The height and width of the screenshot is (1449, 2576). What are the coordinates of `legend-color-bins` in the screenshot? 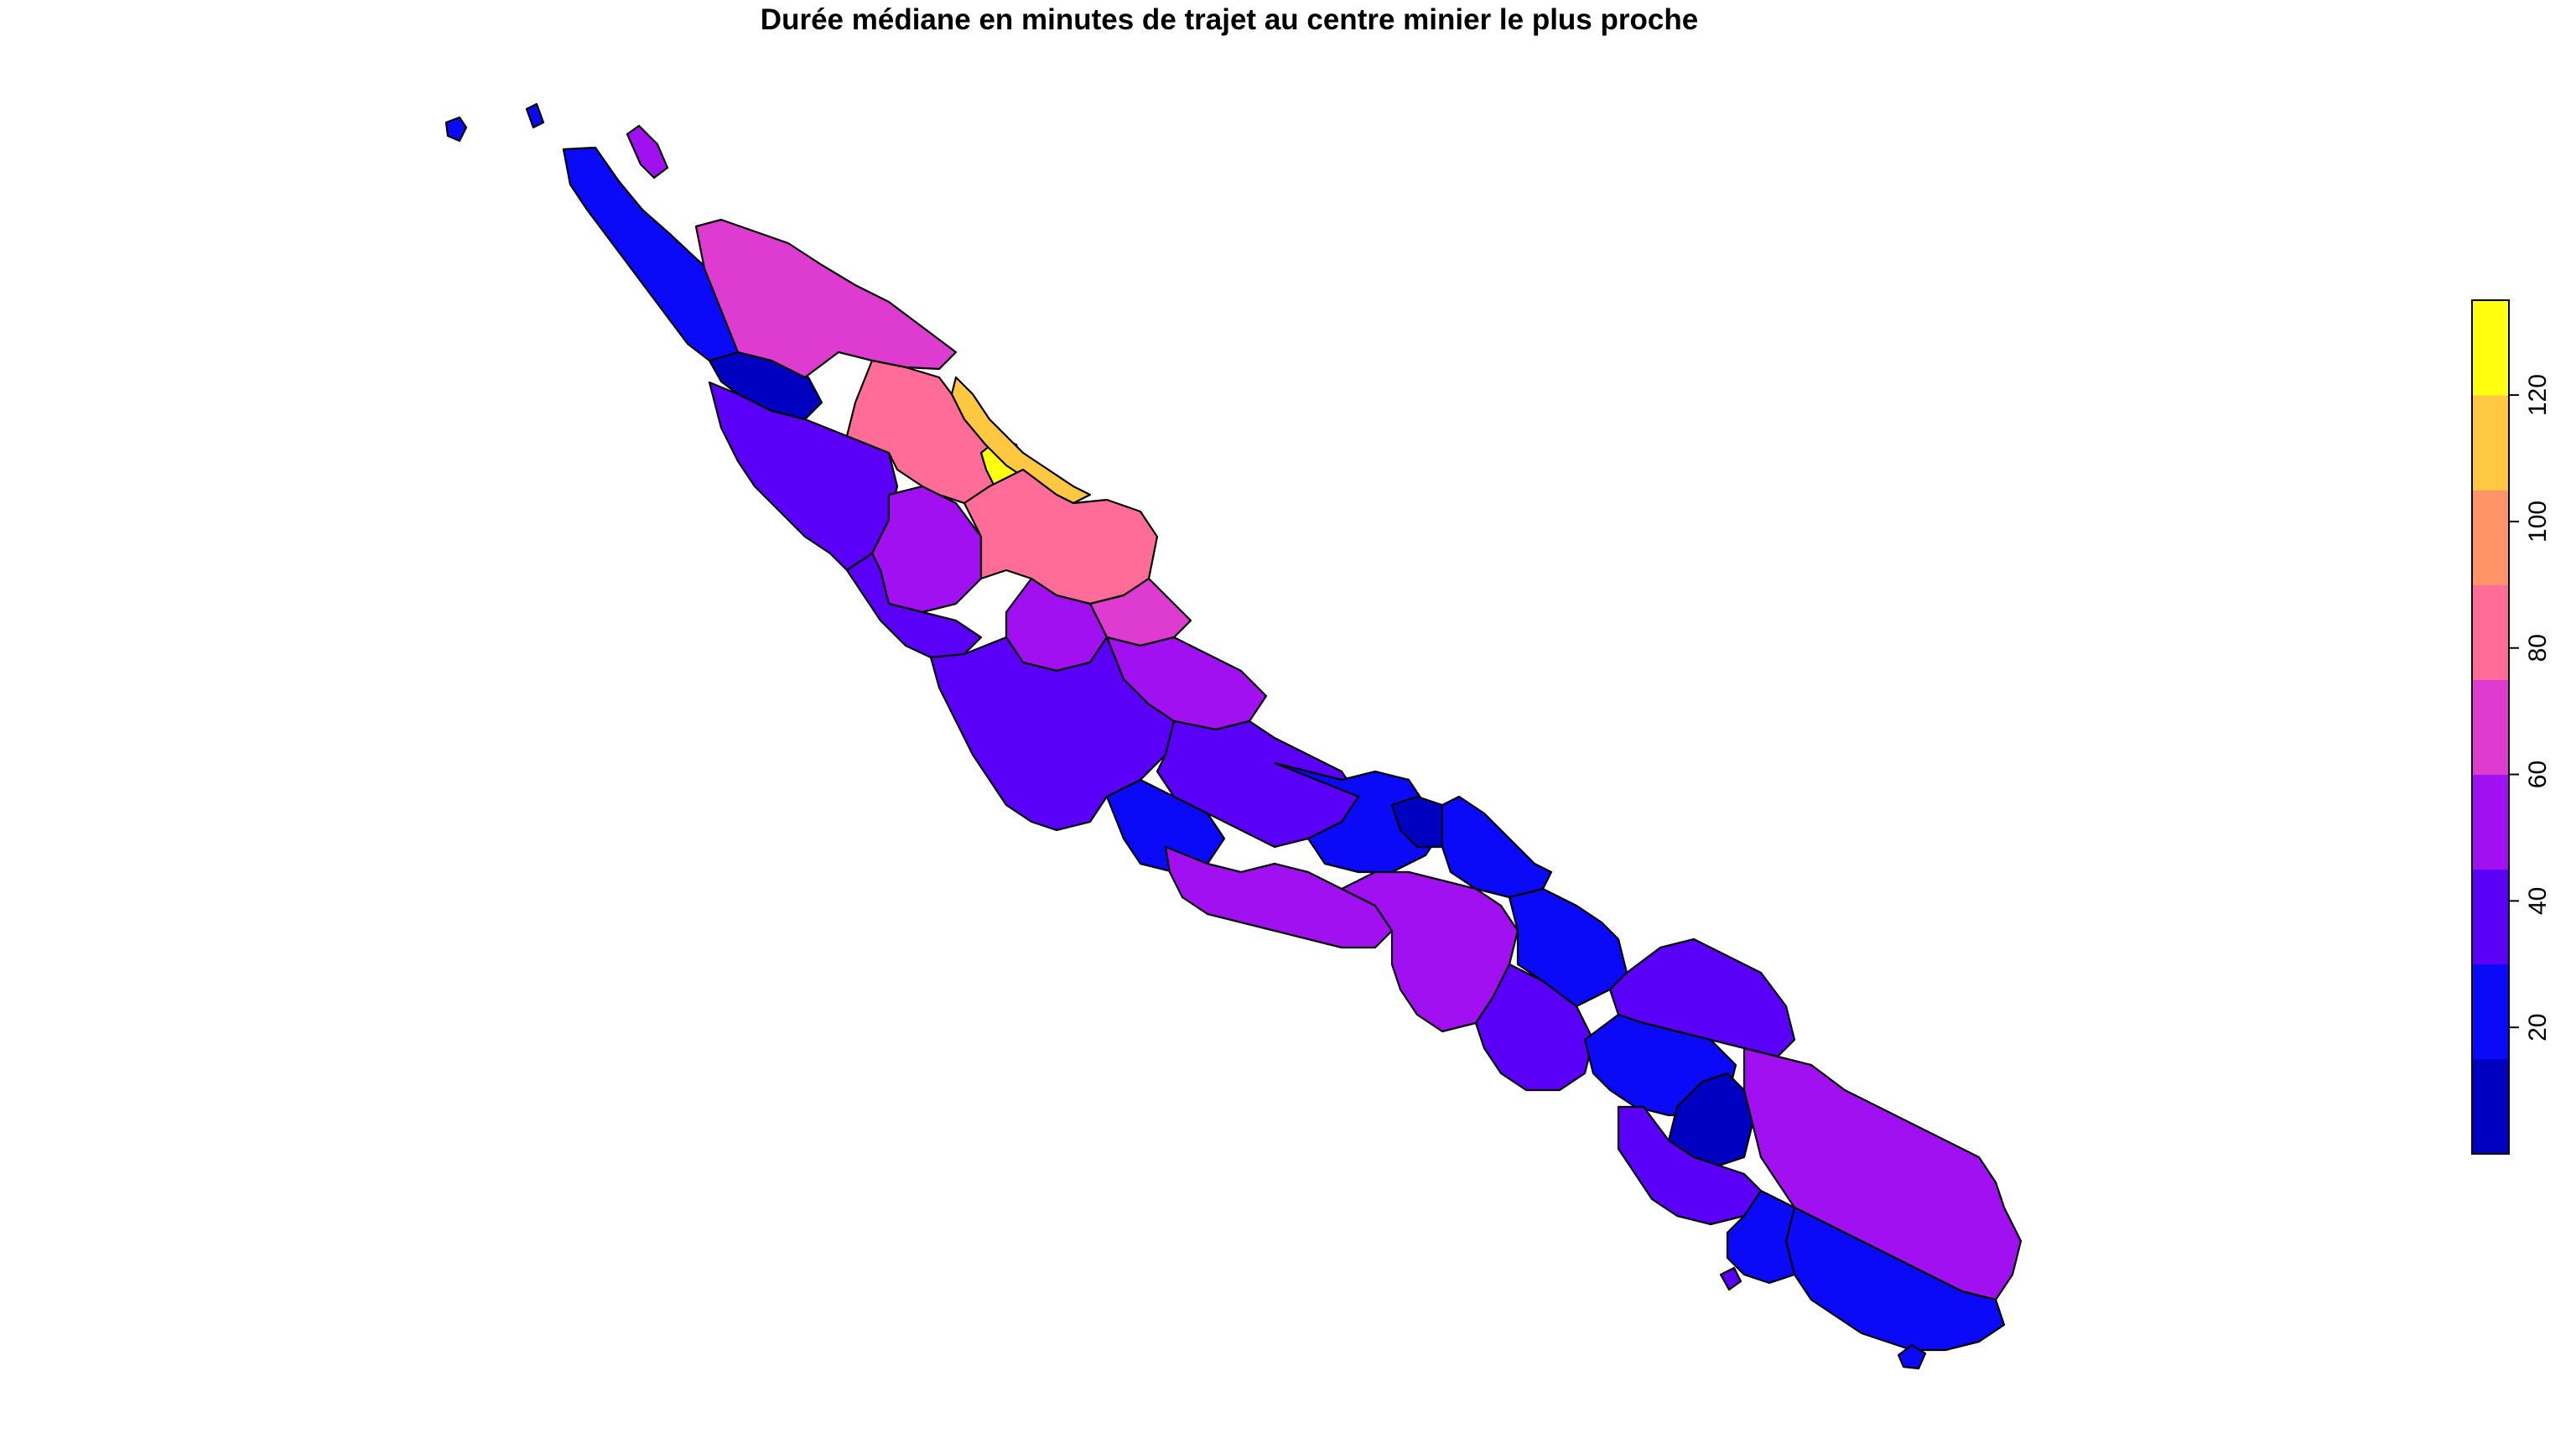 It's located at (2490, 727).